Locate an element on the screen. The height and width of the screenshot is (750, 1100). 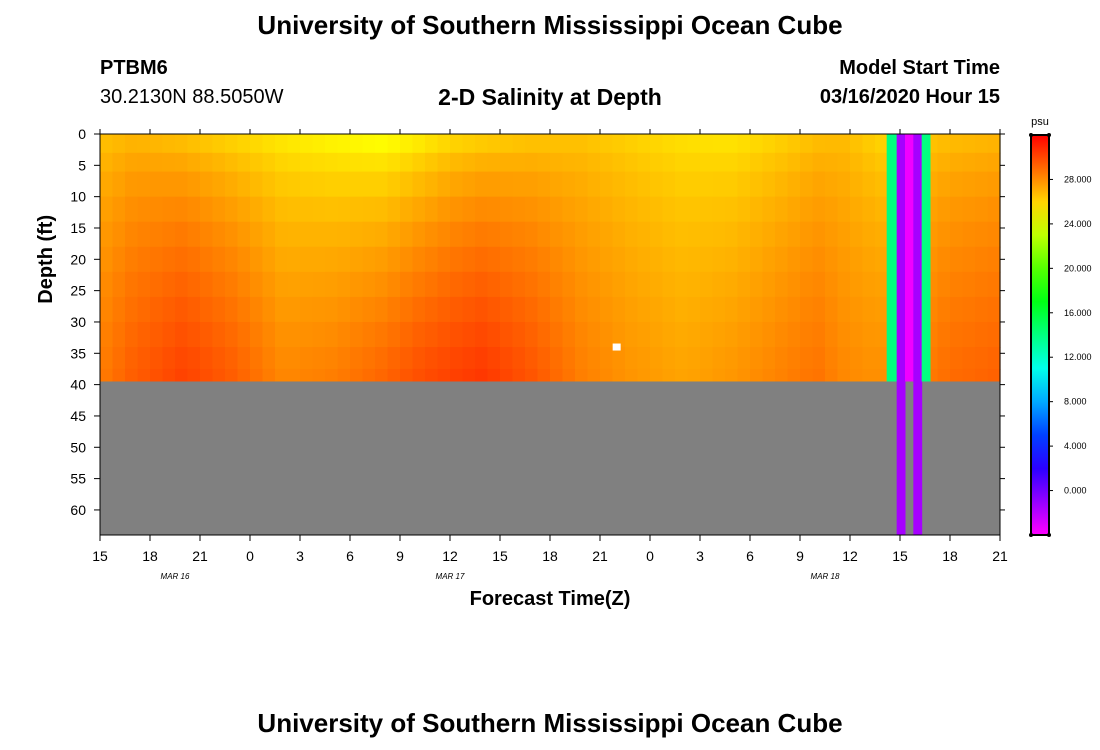
date-label: MAR 18 is located at coordinates (825, 576).